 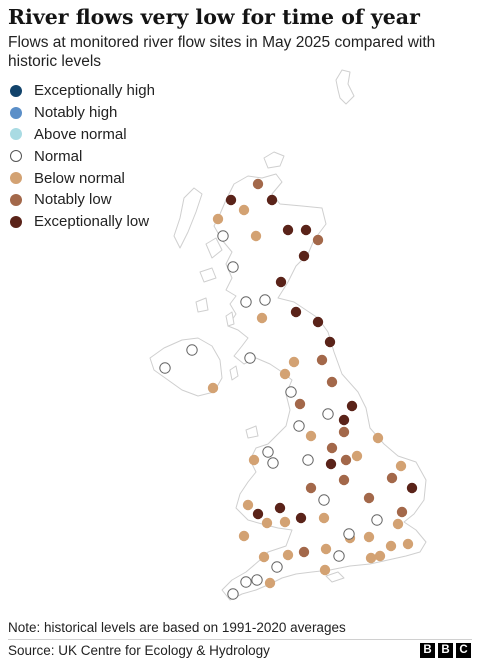 I want to click on legend-item-above-normal: Above normal, so click(x=82, y=135).